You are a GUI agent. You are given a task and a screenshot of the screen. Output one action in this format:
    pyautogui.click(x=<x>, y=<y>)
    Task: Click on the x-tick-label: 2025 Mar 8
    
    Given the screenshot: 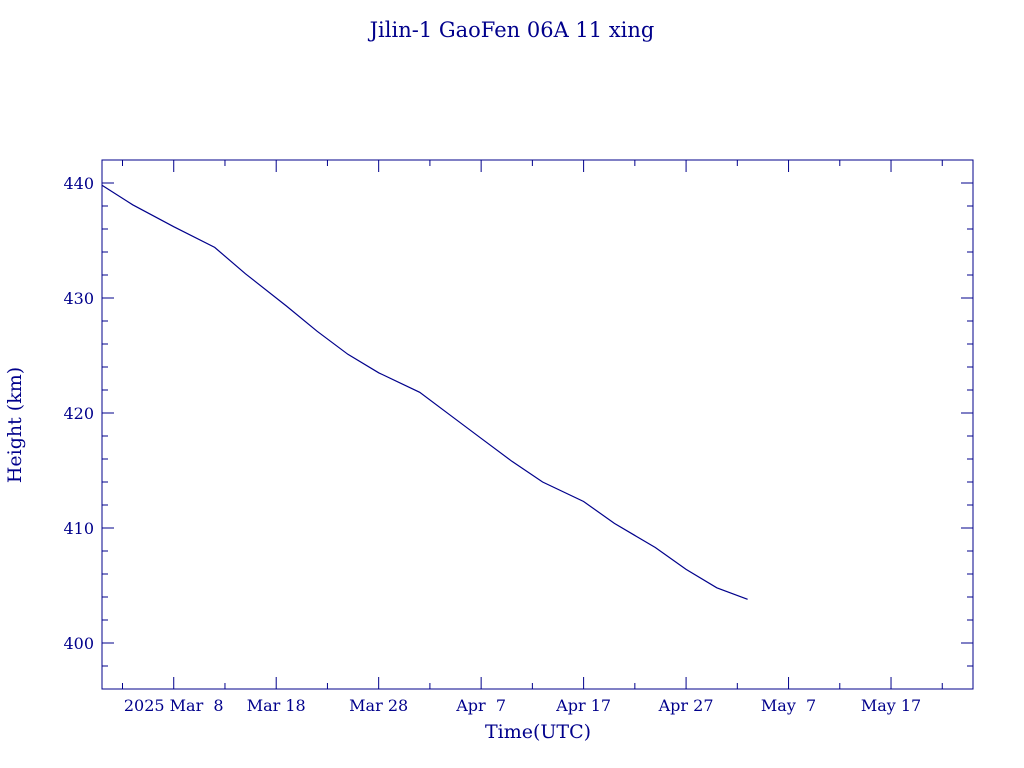 What is the action you would take?
    pyautogui.click(x=174, y=705)
    